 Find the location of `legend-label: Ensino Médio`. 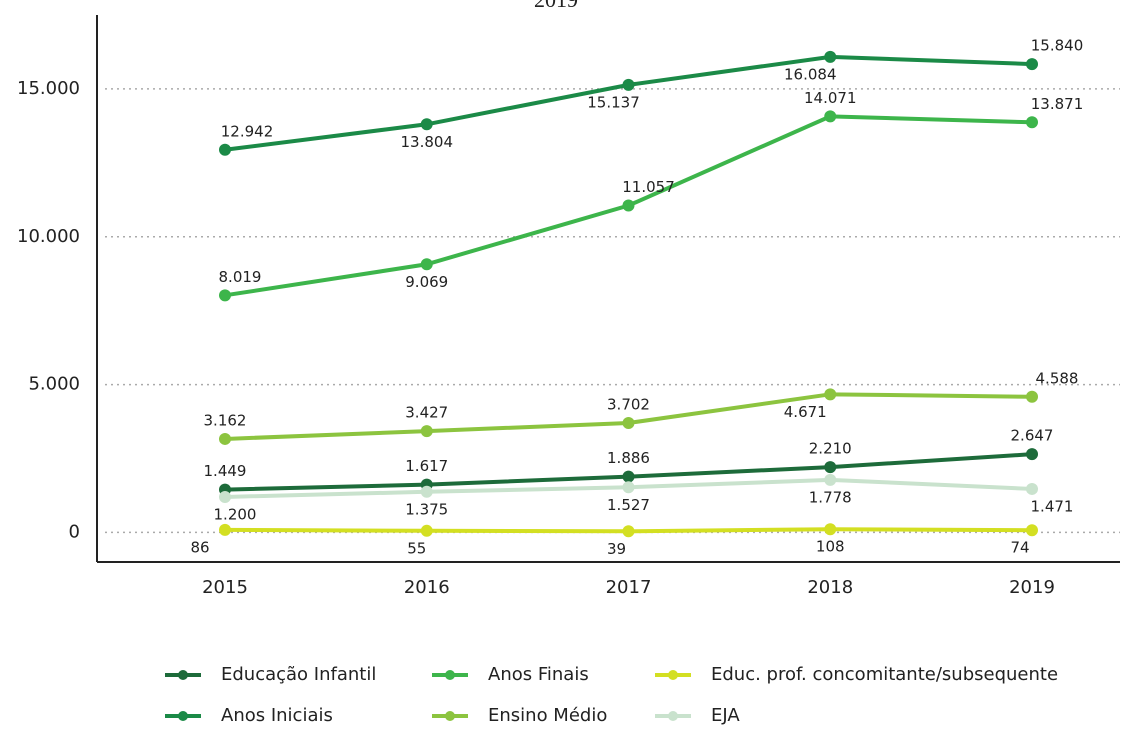

legend-label: Ensino Médio is located at coordinates (547, 715).